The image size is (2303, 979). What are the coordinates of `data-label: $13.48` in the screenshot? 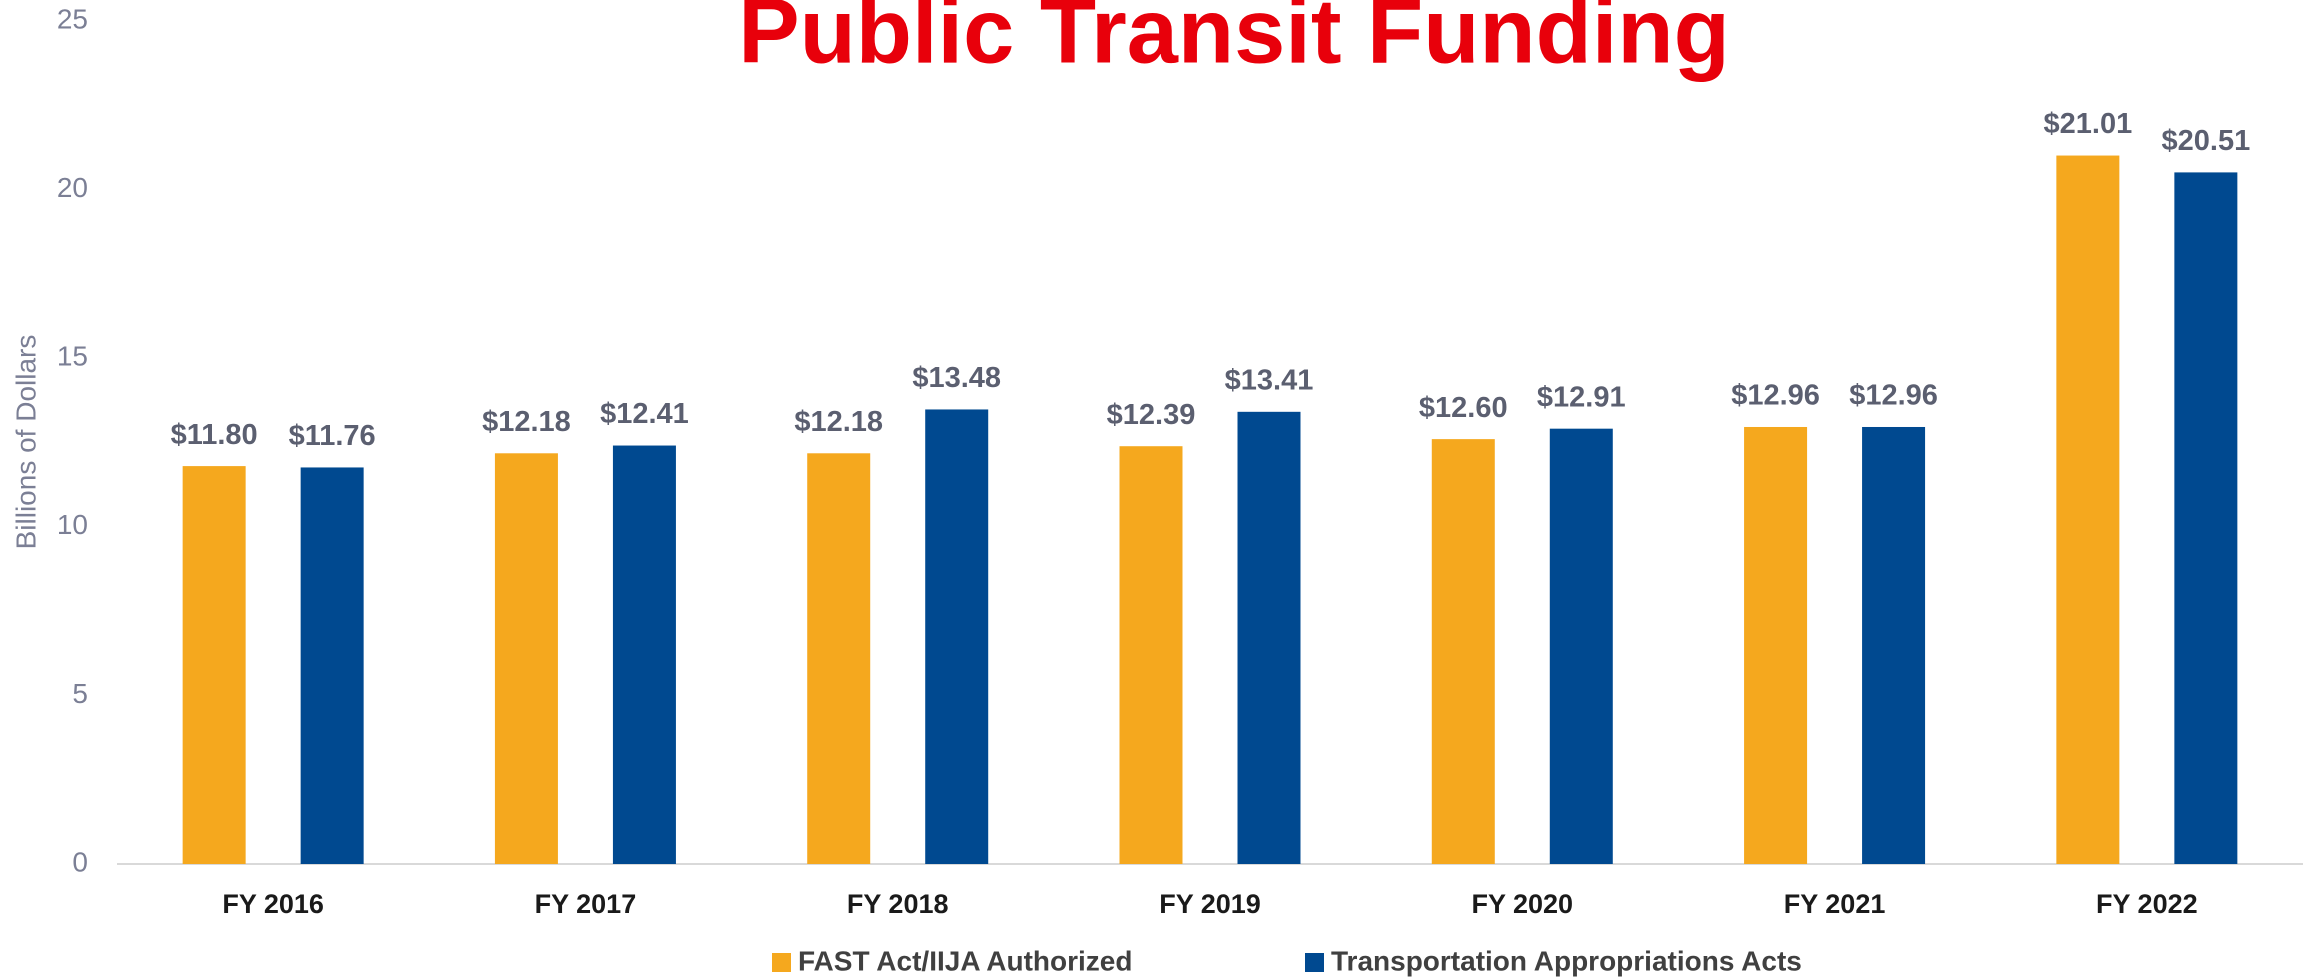 It's located at (956, 378).